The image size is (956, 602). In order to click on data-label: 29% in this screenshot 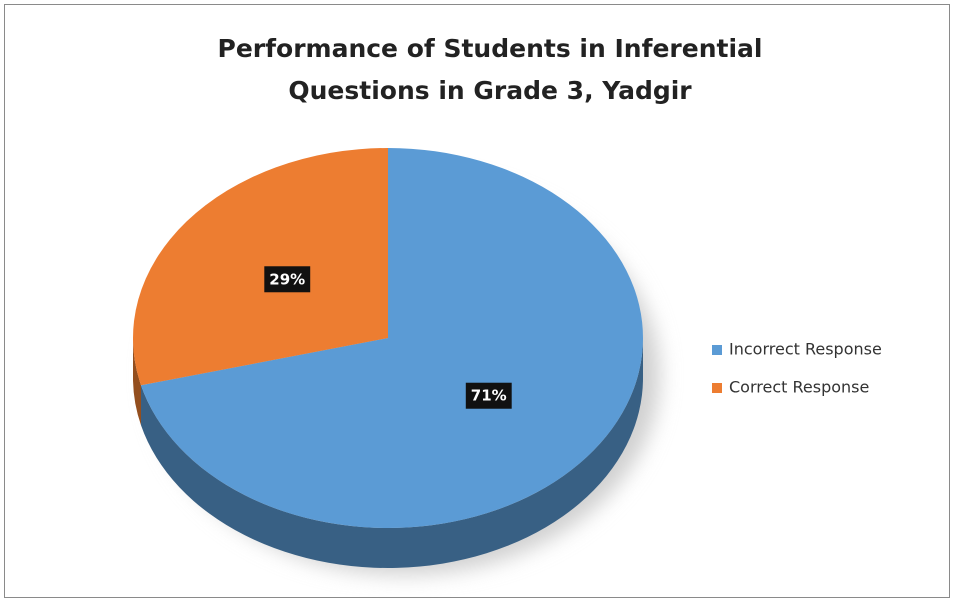, I will do `click(287, 279)`.